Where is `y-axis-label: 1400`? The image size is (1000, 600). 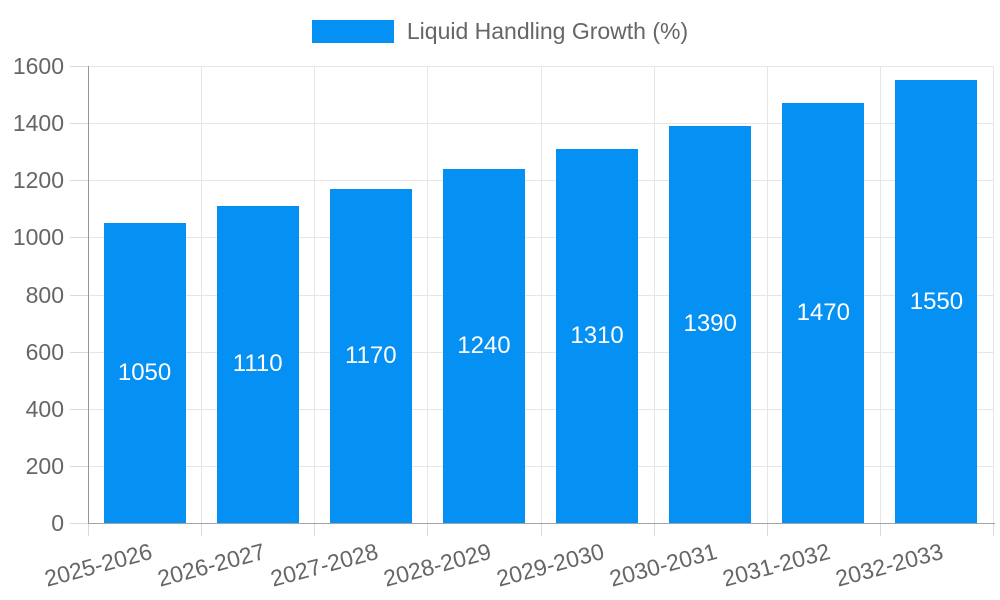
y-axis-label: 1400 is located at coordinates (38, 123).